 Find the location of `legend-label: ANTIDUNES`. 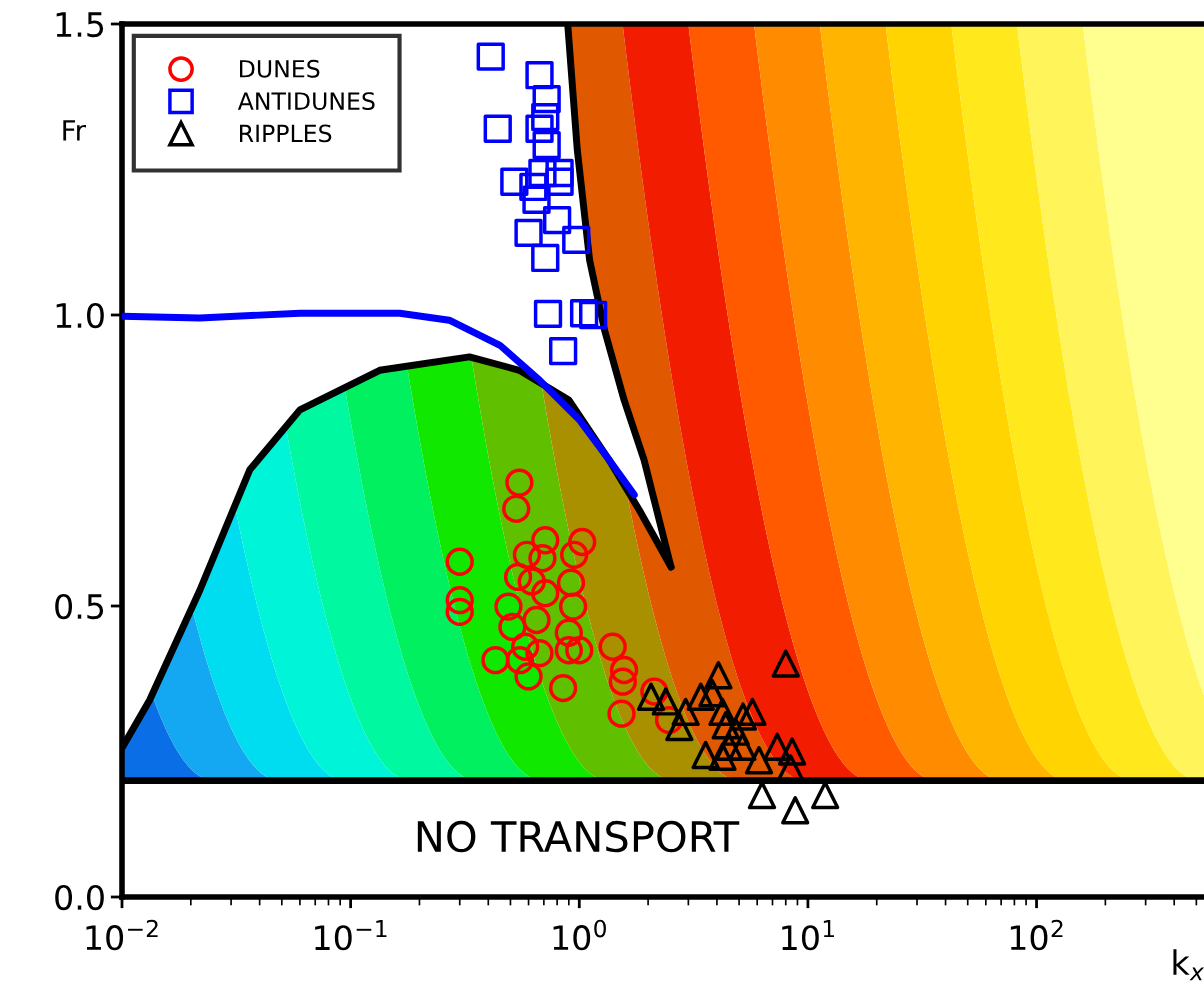

legend-label: ANTIDUNES is located at coordinates (306, 101).